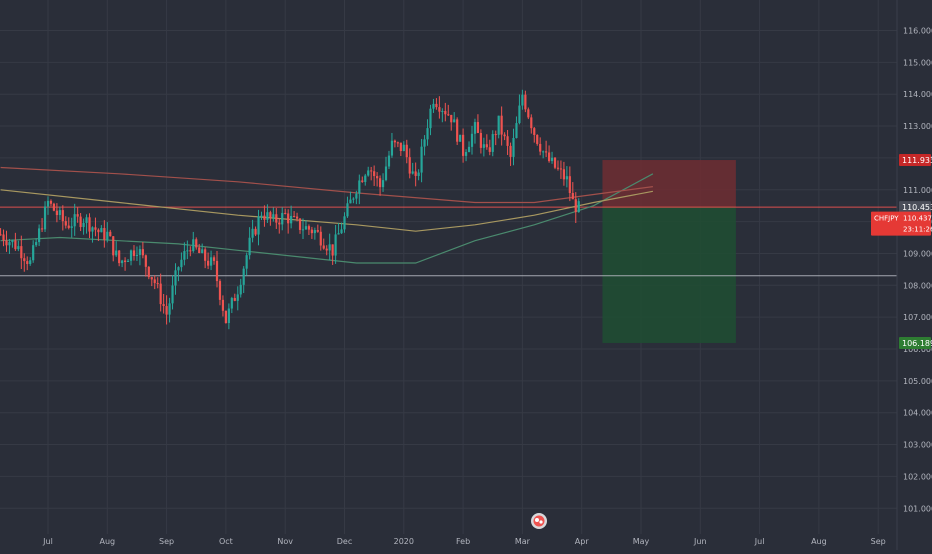  Describe the element at coordinates (917, 317) in the screenshot. I see `price-tick-label: 107.000` at that location.